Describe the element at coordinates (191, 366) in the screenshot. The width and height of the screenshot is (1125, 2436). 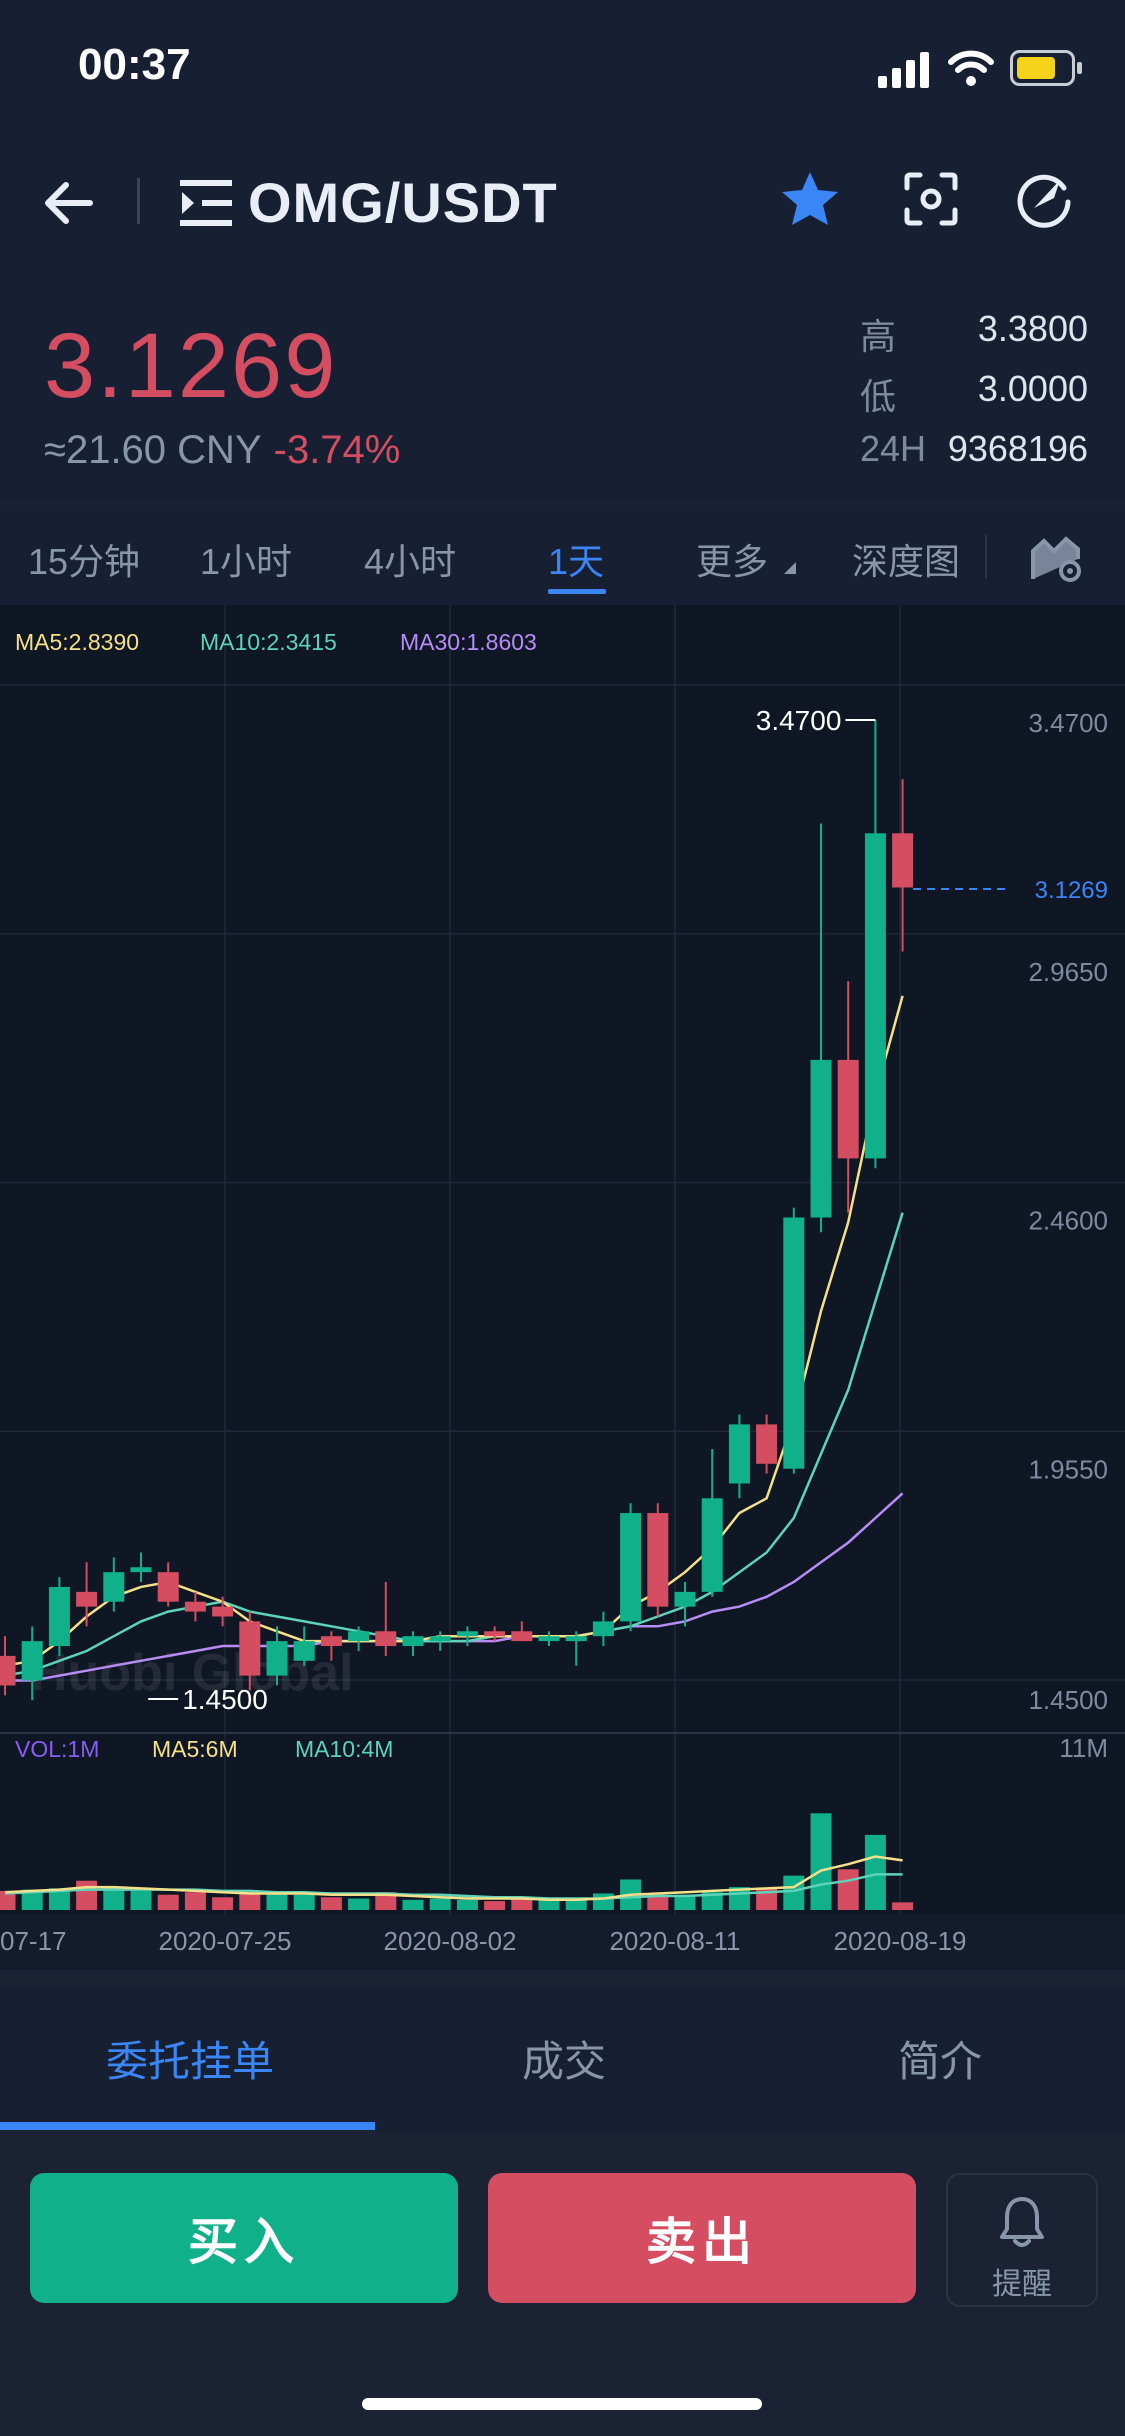
I see `last-price: 3.1269` at that location.